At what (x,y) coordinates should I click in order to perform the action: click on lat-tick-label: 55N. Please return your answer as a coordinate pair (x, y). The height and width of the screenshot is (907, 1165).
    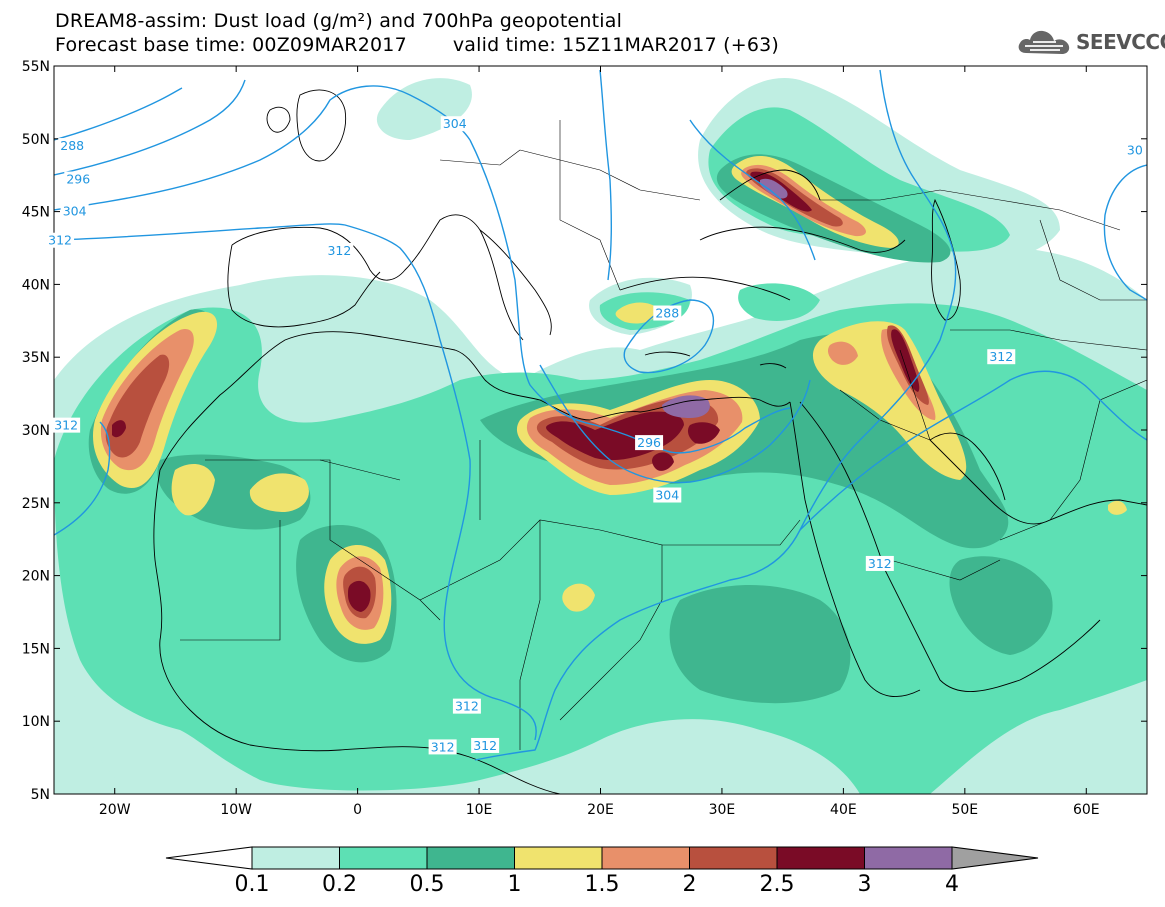
    Looking at the image, I should click on (36, 67).